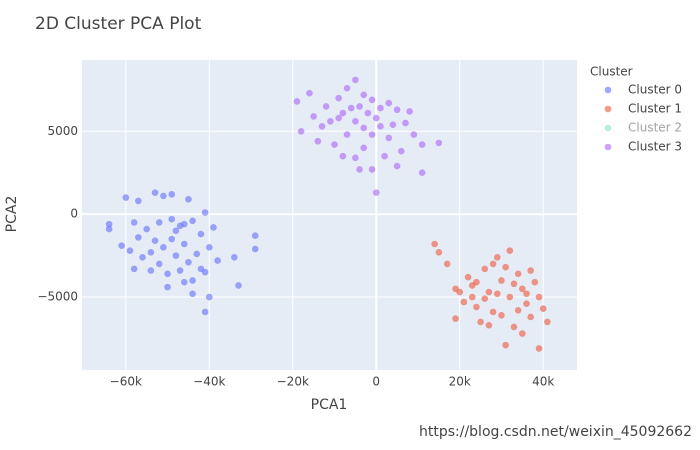 This screenshot has width=700, height=450. Describe the element at coordinates (74, 214) in the screenshot. I see `y-tick-label: 0` at that location.